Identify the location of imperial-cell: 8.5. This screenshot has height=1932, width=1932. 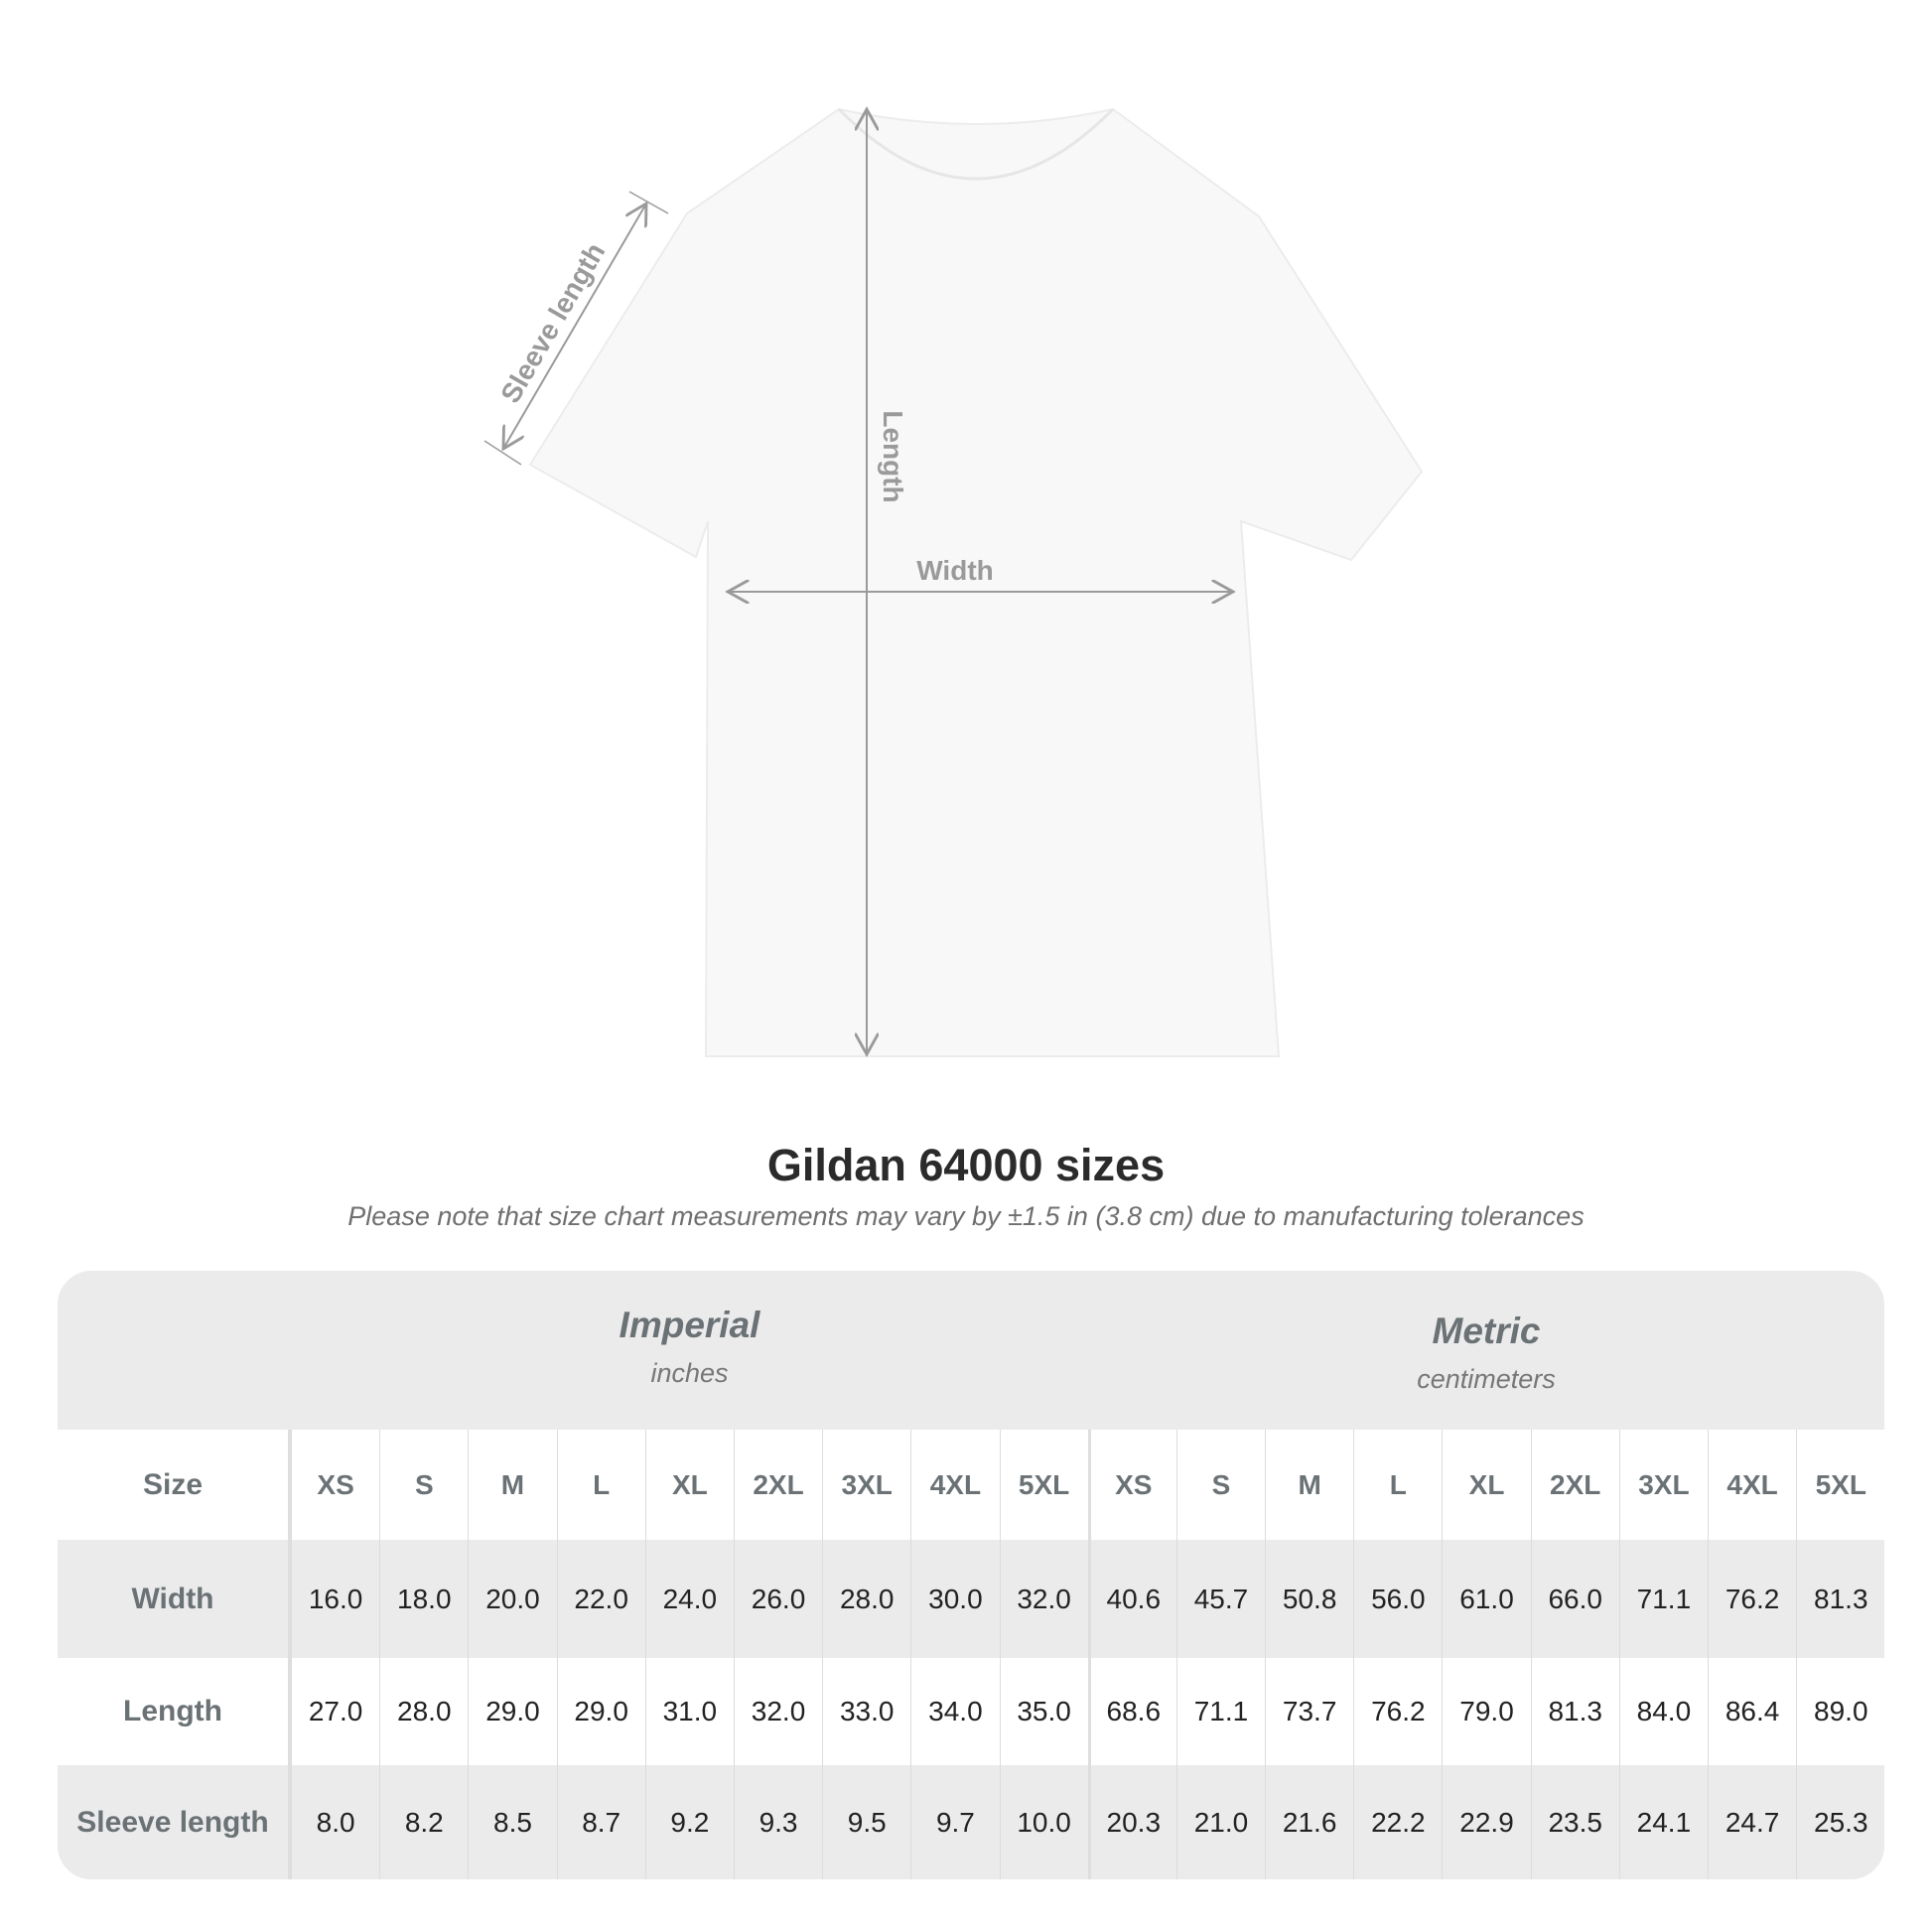
(512, 1822).